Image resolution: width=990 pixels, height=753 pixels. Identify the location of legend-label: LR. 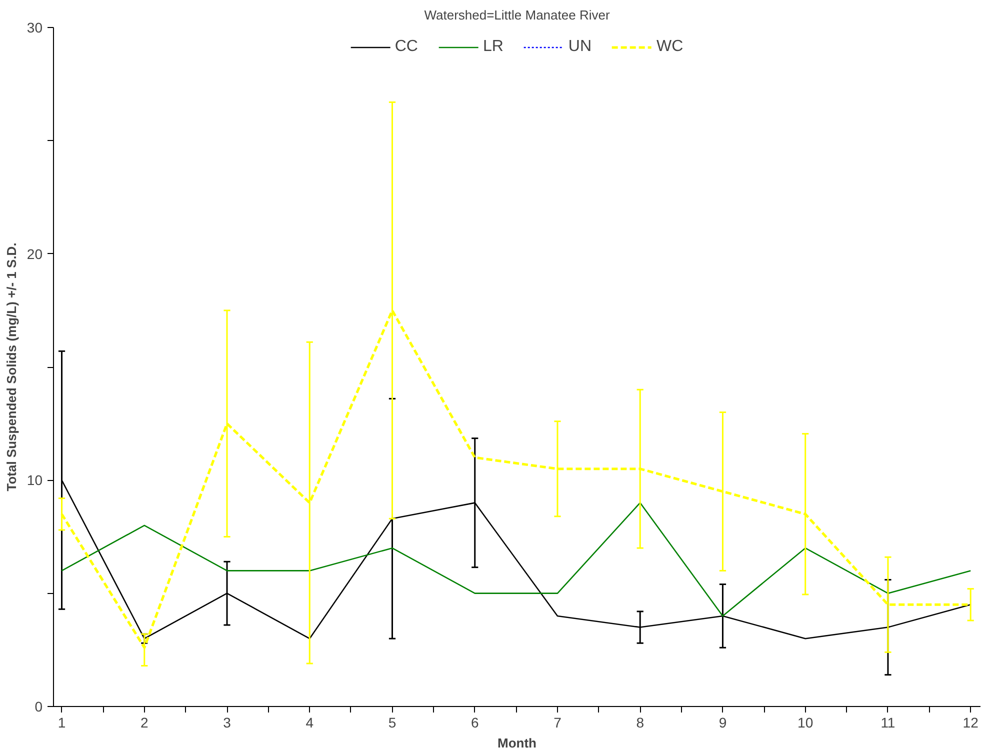
(493, 47).